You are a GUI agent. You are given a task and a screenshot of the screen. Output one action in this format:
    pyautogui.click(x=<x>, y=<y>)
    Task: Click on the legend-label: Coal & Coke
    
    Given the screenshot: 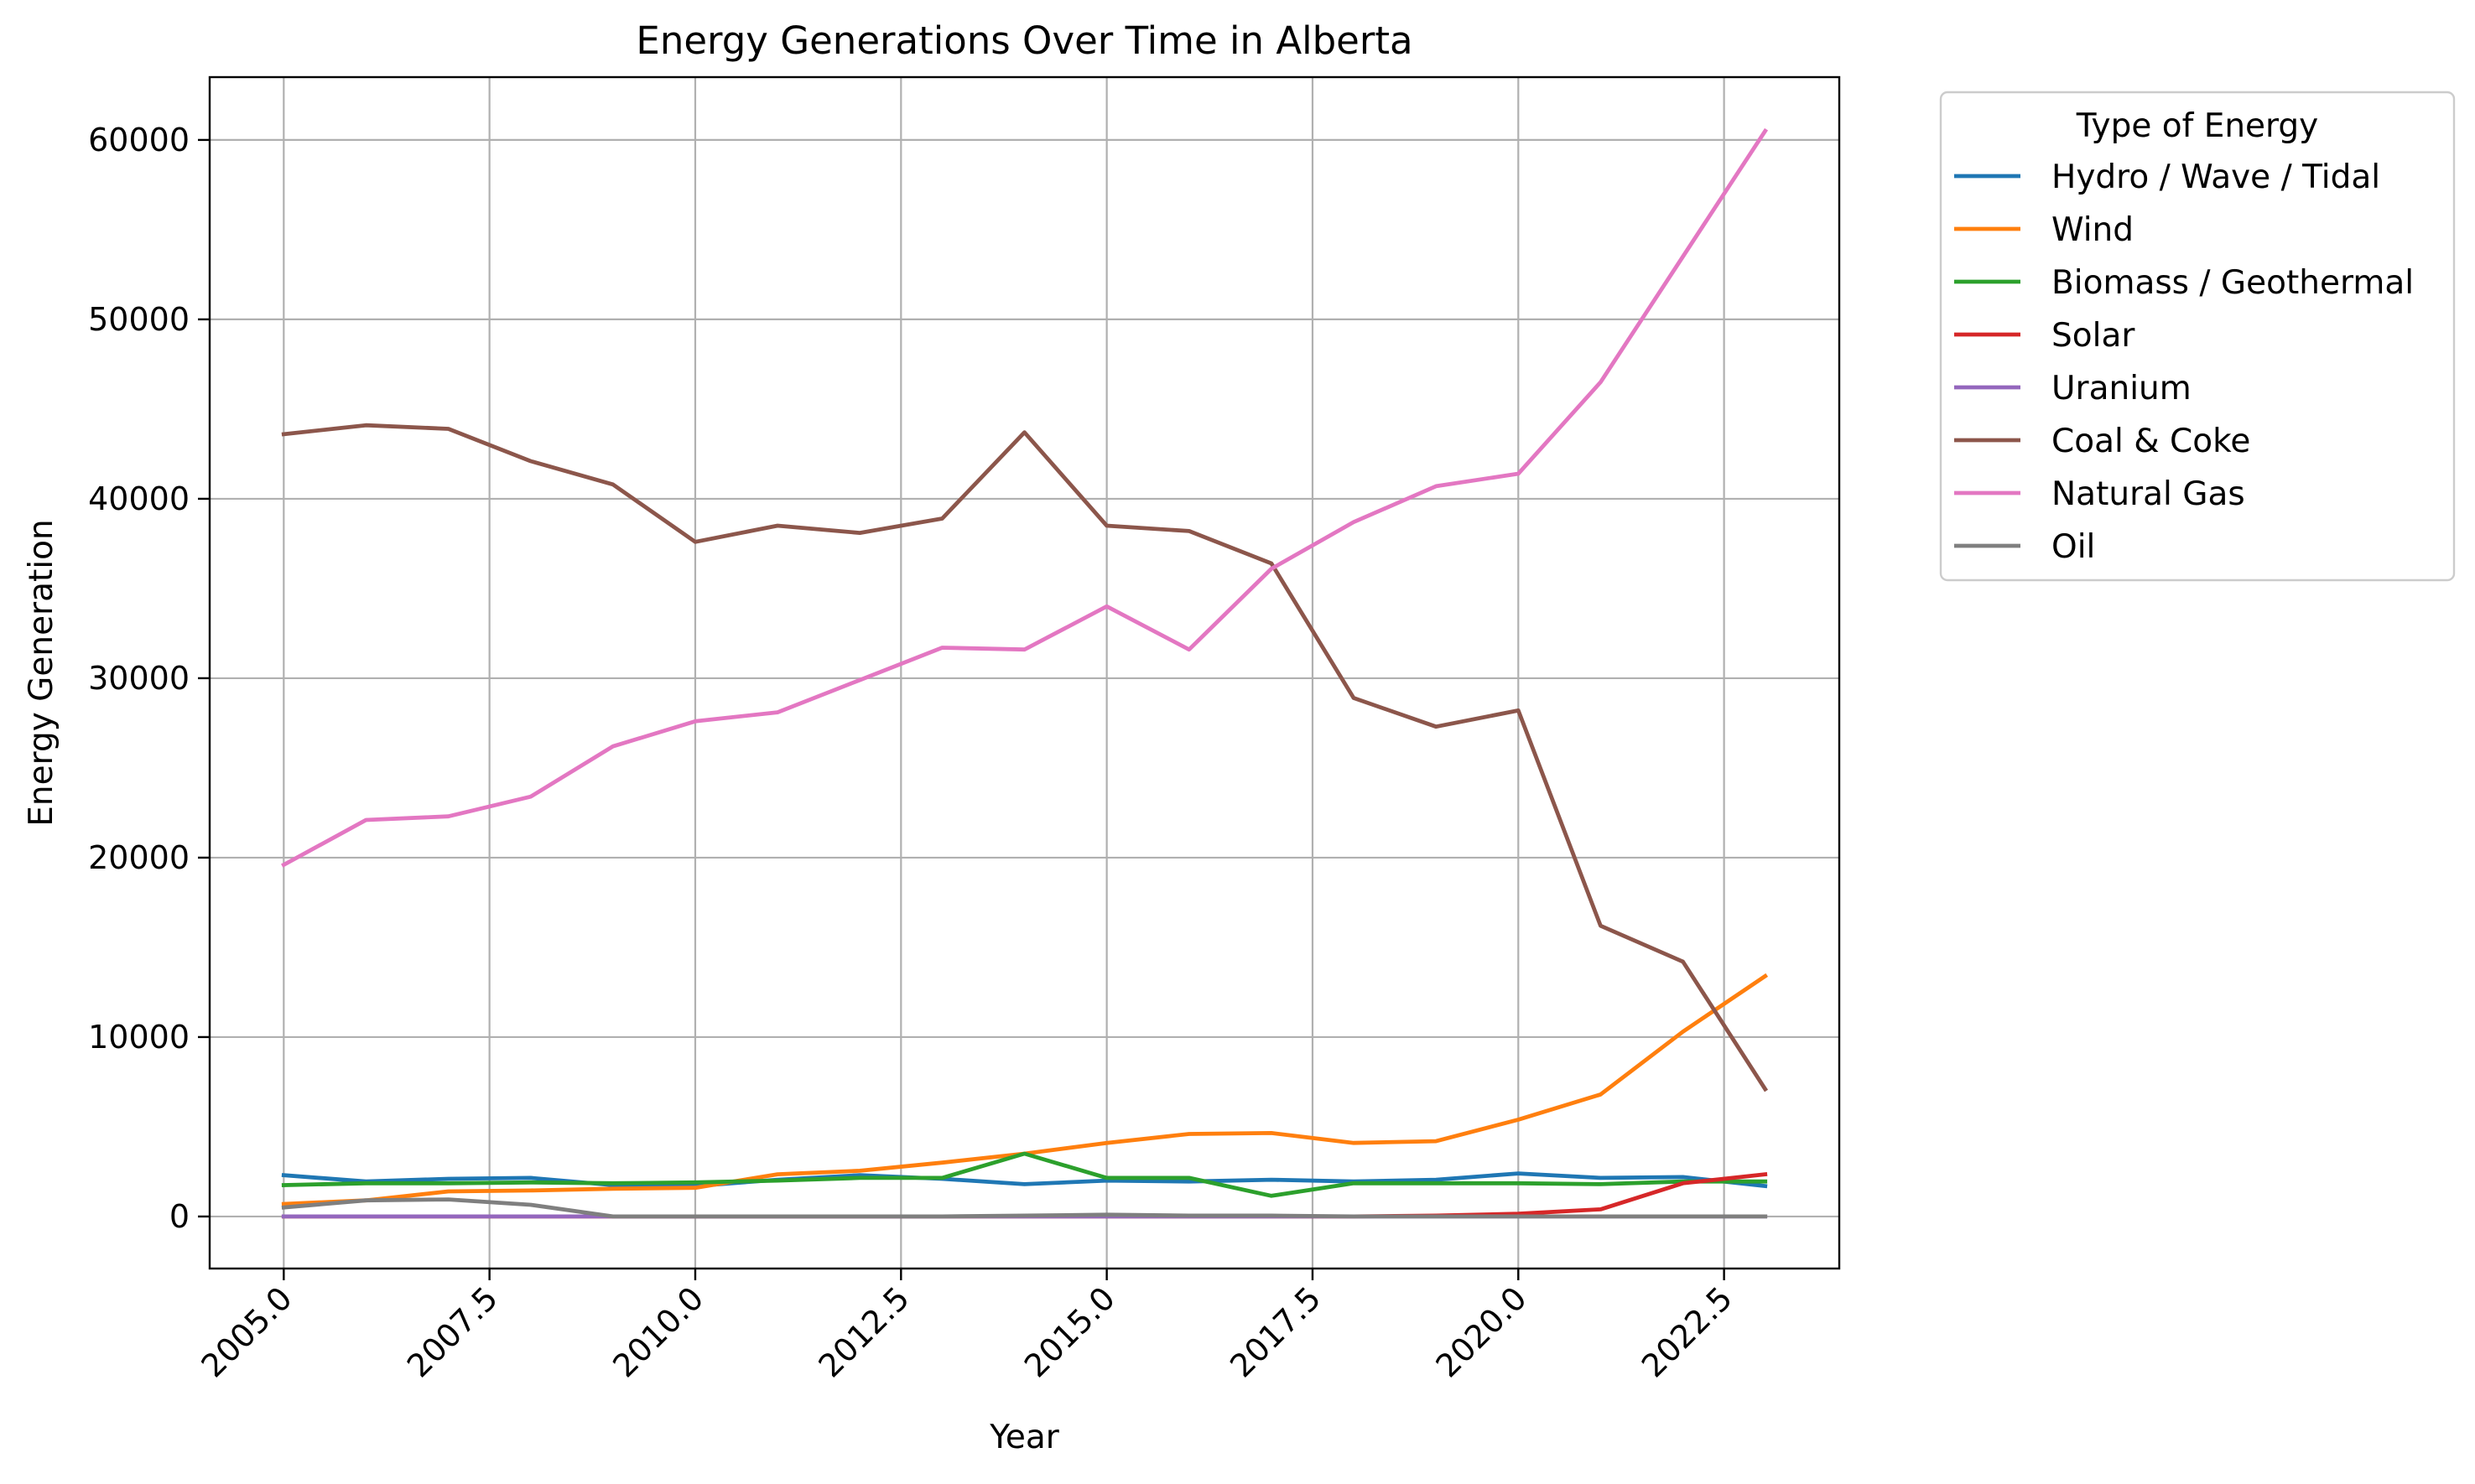 What is the action you would take?
    pyautogui.click(x=2150, y=441)
    